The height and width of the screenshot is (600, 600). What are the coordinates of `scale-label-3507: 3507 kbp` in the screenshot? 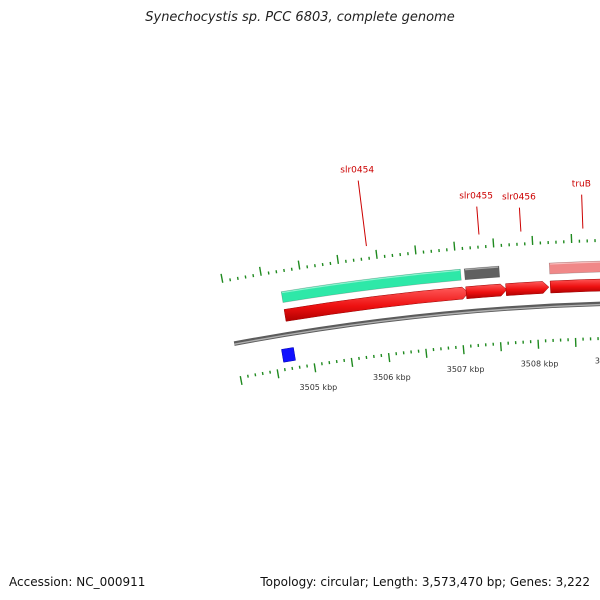 It's located at (466, 369).